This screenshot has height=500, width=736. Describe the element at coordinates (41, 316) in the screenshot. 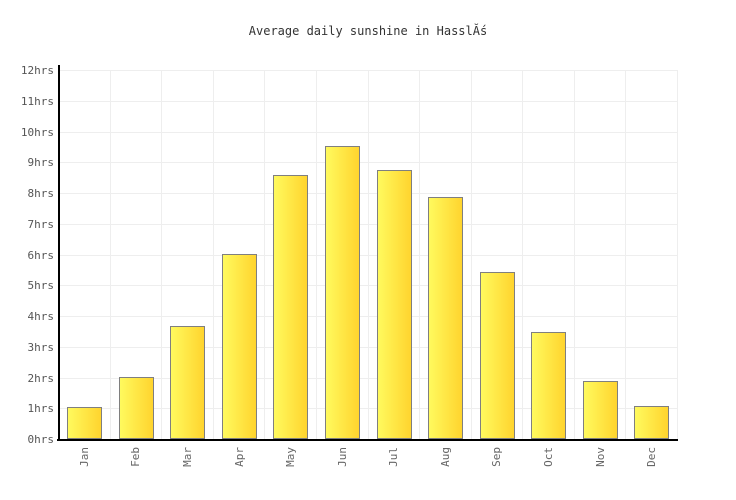

I see `y-tick-label-4hrs: 4hrs` at that location.